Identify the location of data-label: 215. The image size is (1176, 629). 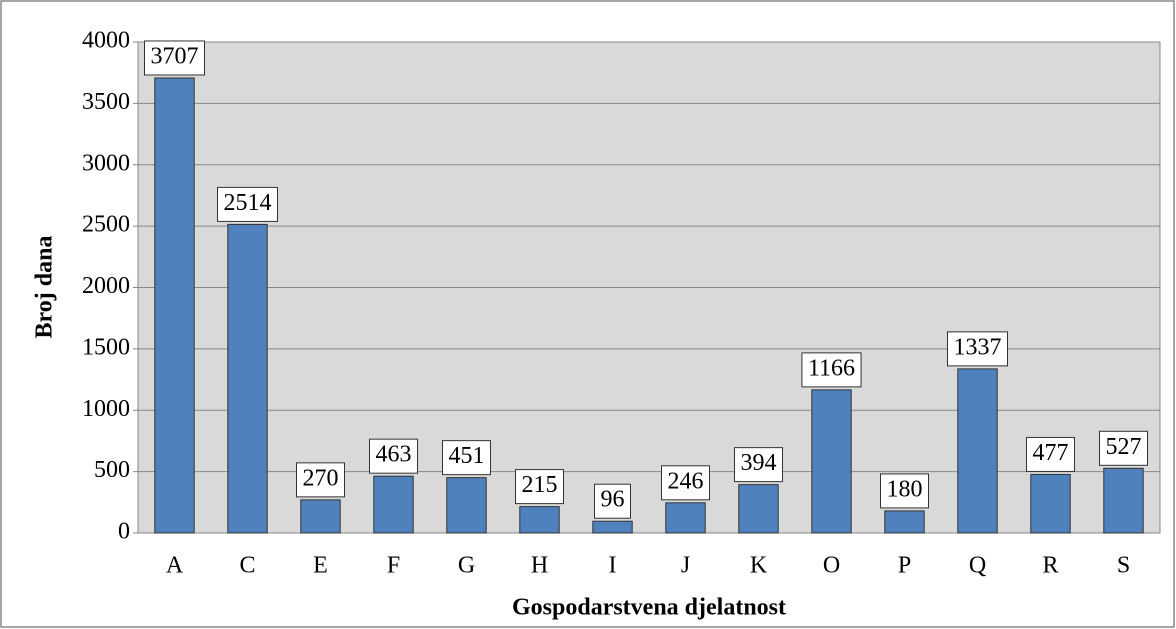
(540, 485).